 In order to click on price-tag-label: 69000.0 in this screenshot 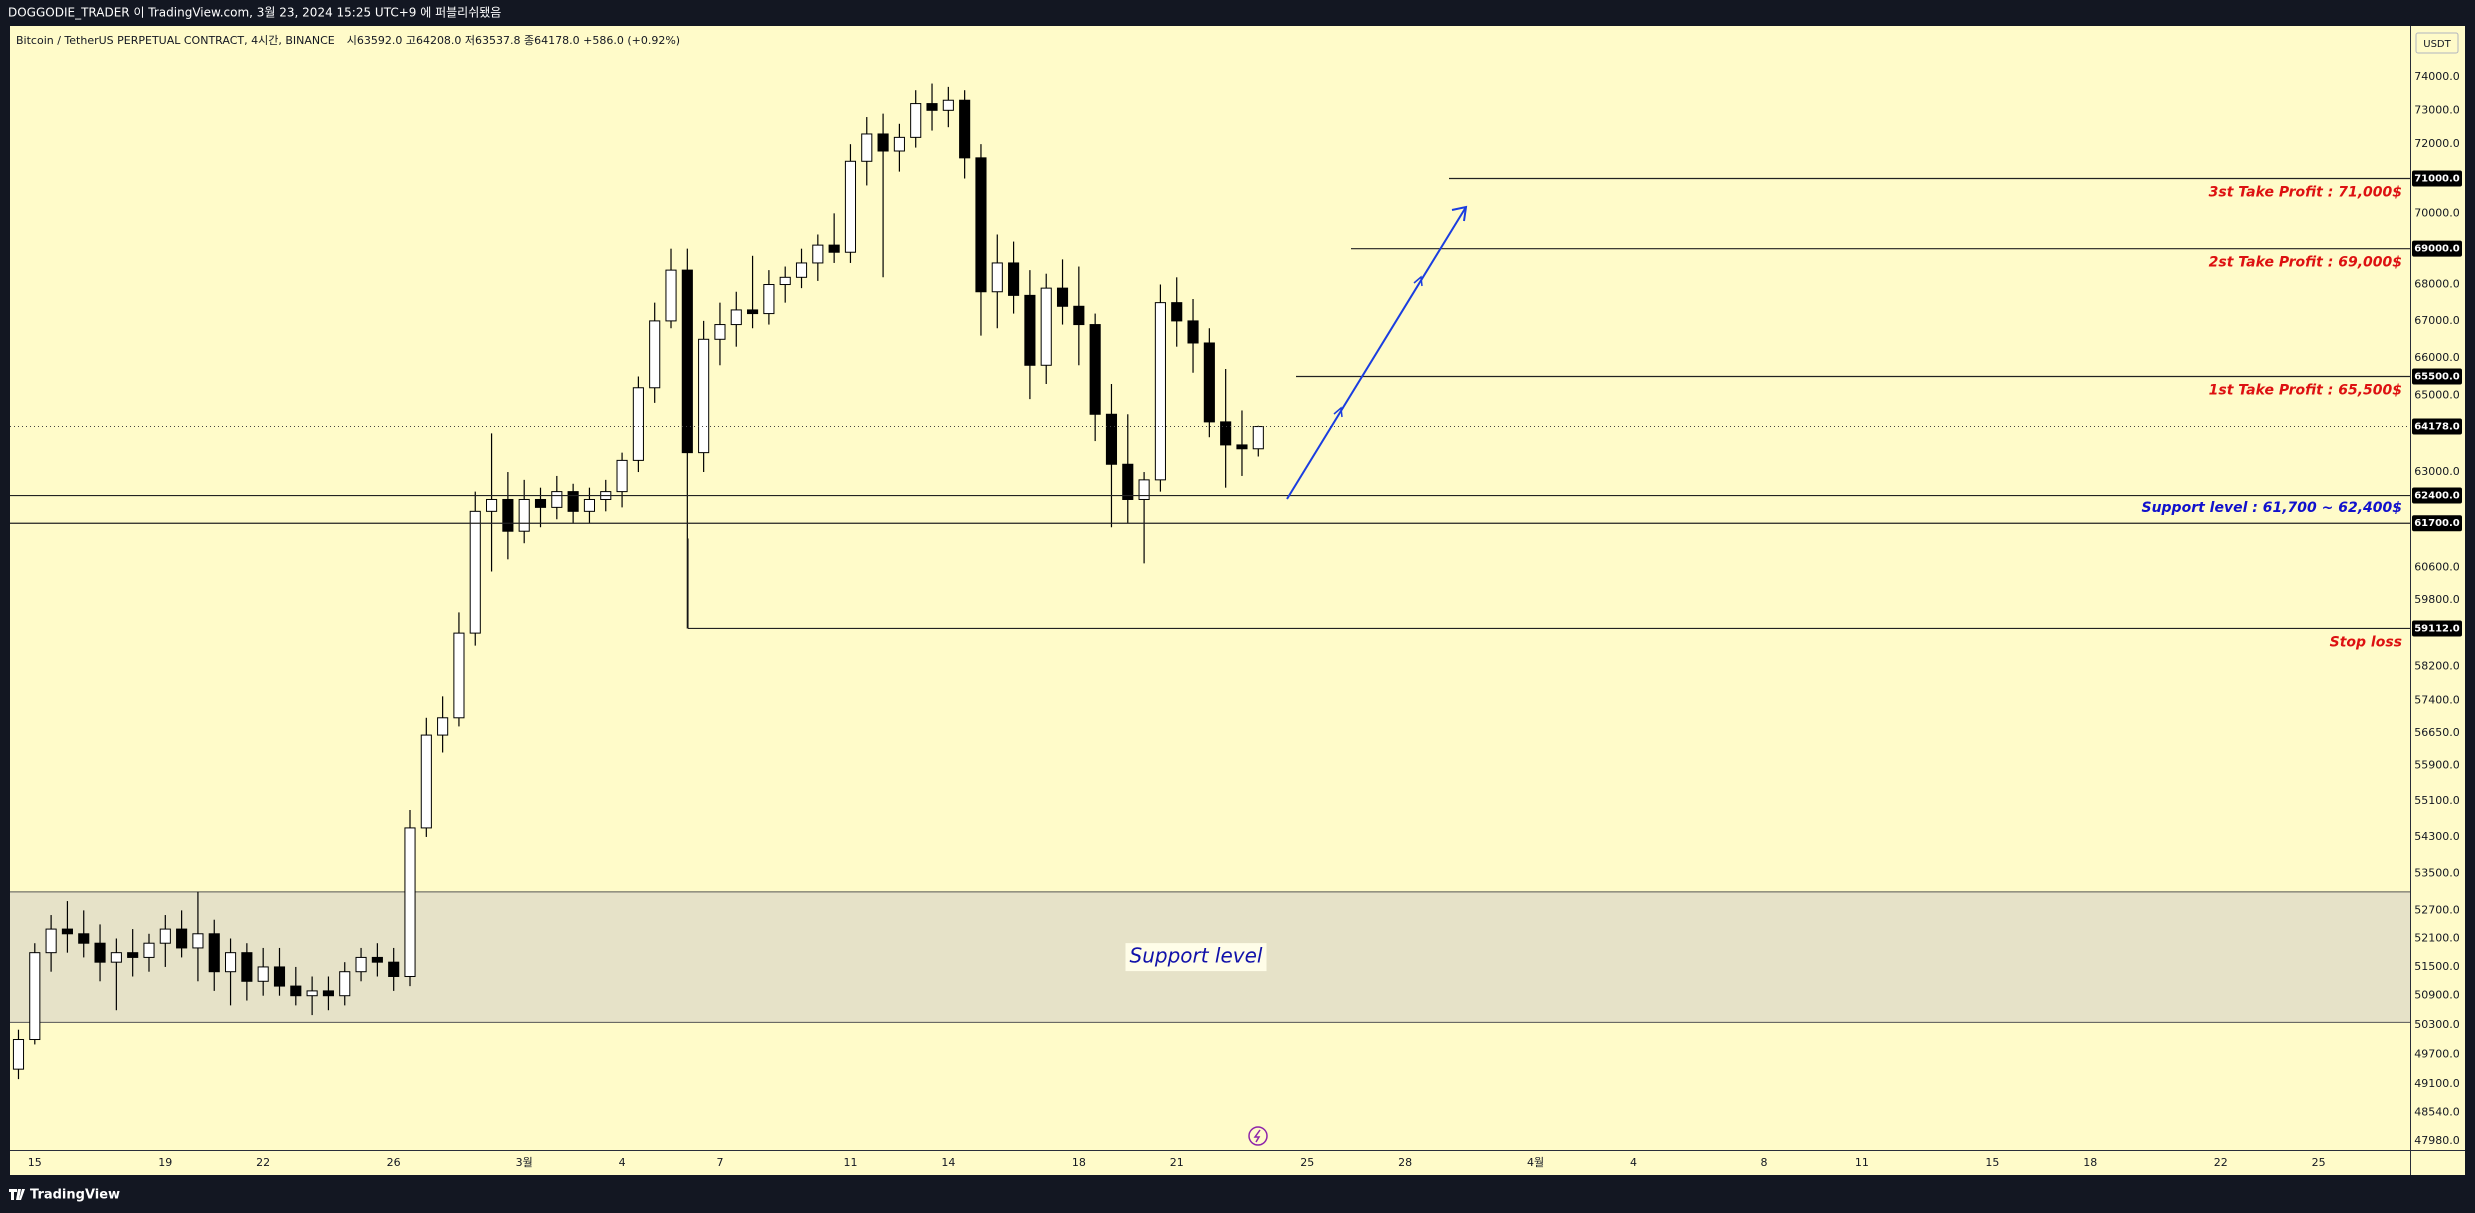, I will do `click(2437, 249)`.